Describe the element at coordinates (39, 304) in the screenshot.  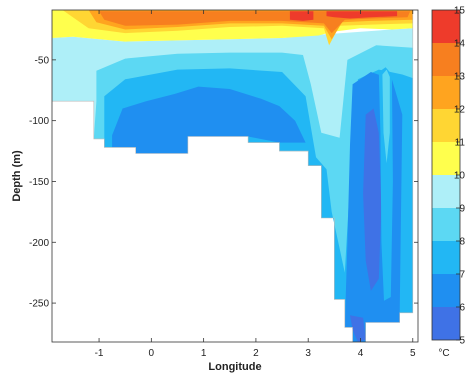
I see `y-tick-label: -250` at that location.